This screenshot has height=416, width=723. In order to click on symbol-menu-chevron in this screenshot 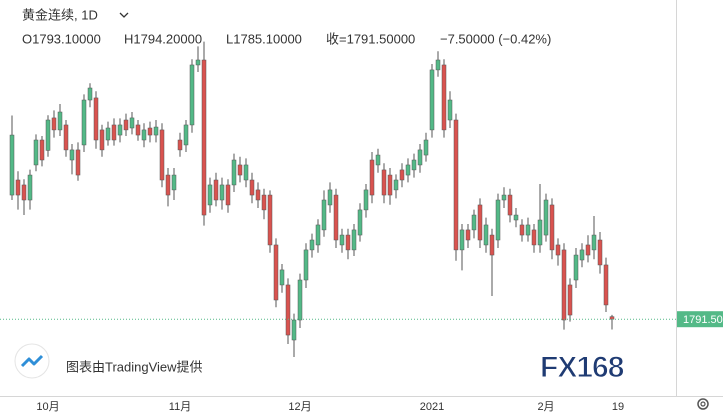, I will do `click(124, 15)`.